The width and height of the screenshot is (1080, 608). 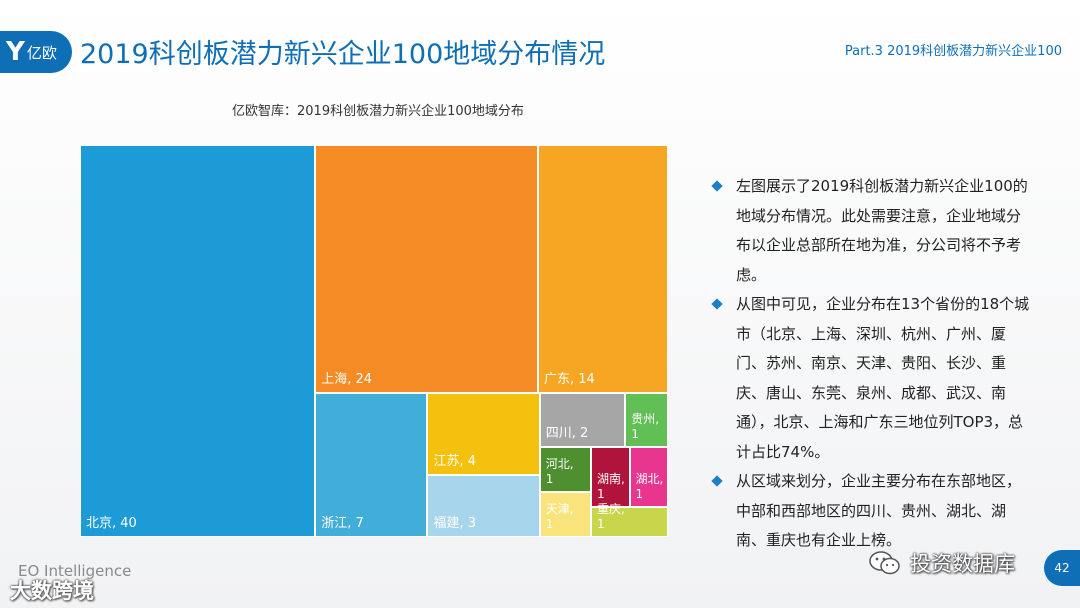 I want to click on section-label: Part.3 2019科创板潜力新兴企业100, so click(x=953, y=51).